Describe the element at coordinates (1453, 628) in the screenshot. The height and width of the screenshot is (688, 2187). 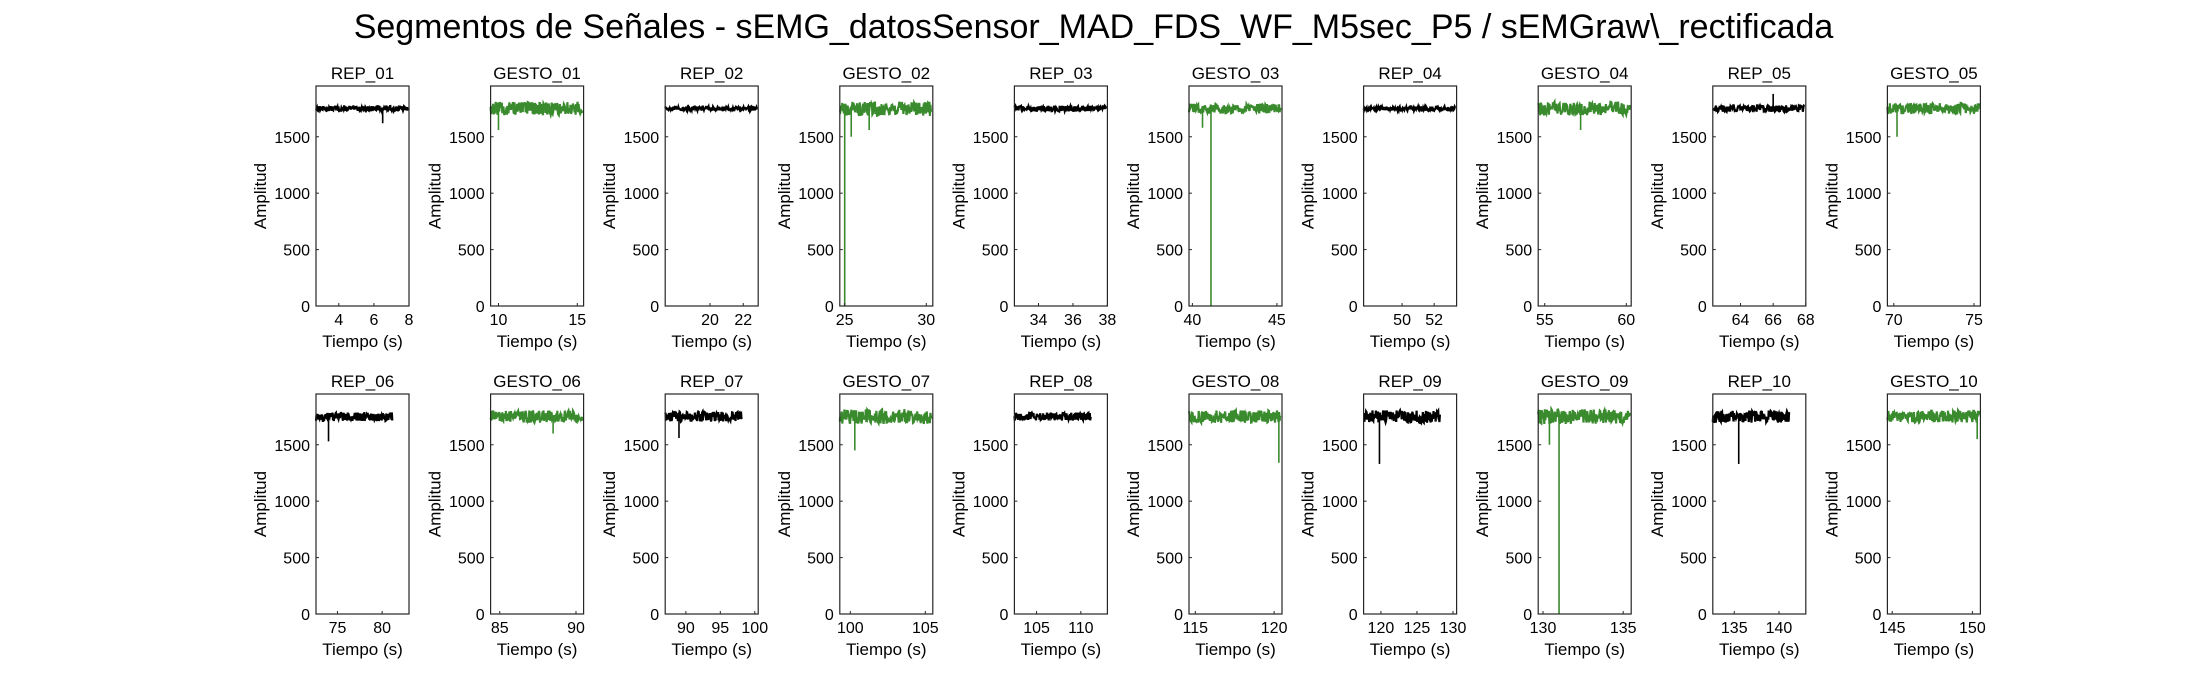
I see `x-tick-label: 130` at that location.